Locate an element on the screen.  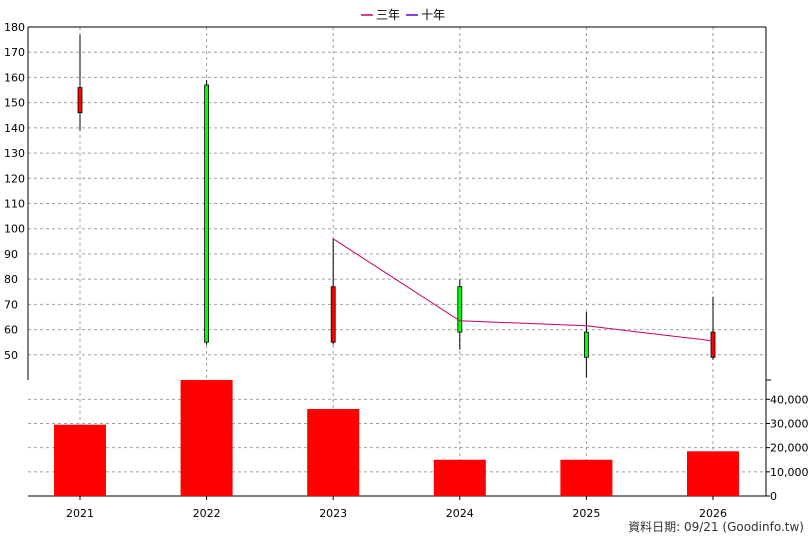
volume-tick-label: 40,000 is located at coordinates (789, 399).